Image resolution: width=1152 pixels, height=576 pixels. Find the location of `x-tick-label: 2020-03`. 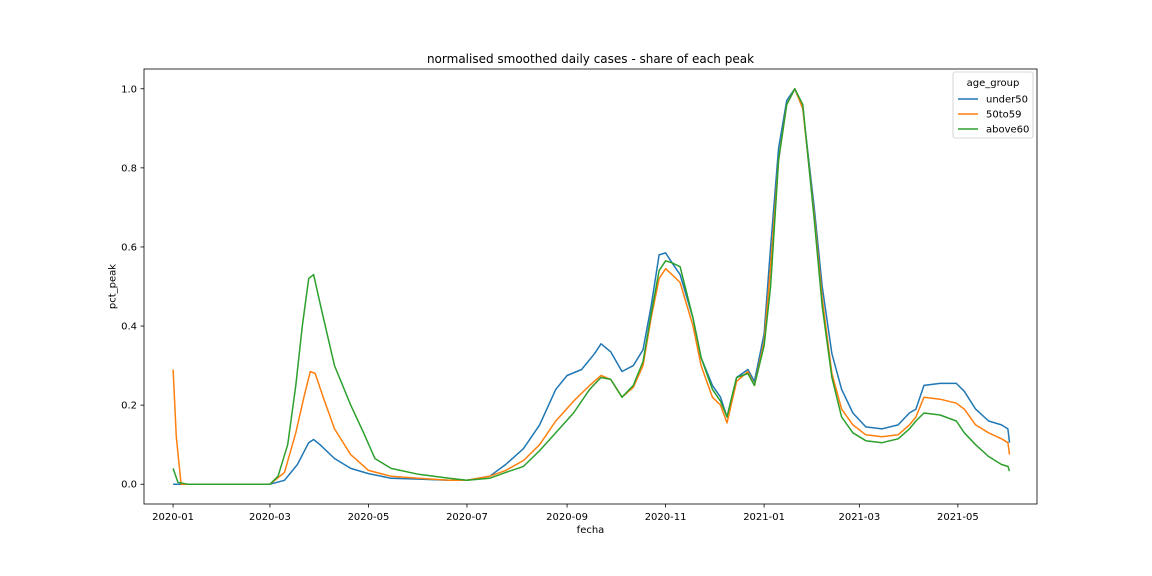

x-tick-label: 2020-03 is located at coordinates (270, 517).